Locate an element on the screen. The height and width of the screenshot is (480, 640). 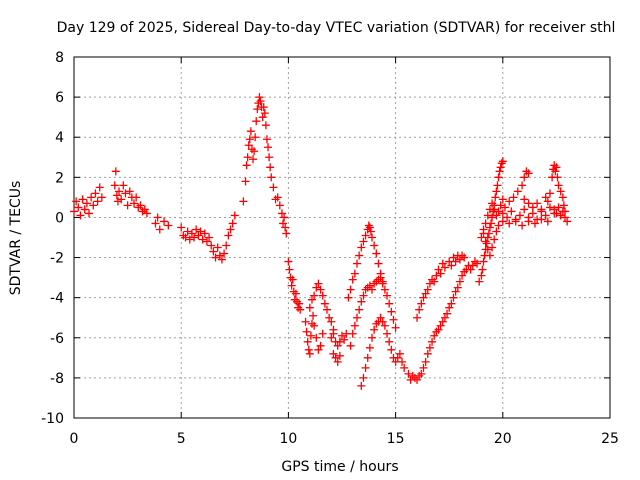
x-tick-label: 25 is located at coordinates (610, 439).